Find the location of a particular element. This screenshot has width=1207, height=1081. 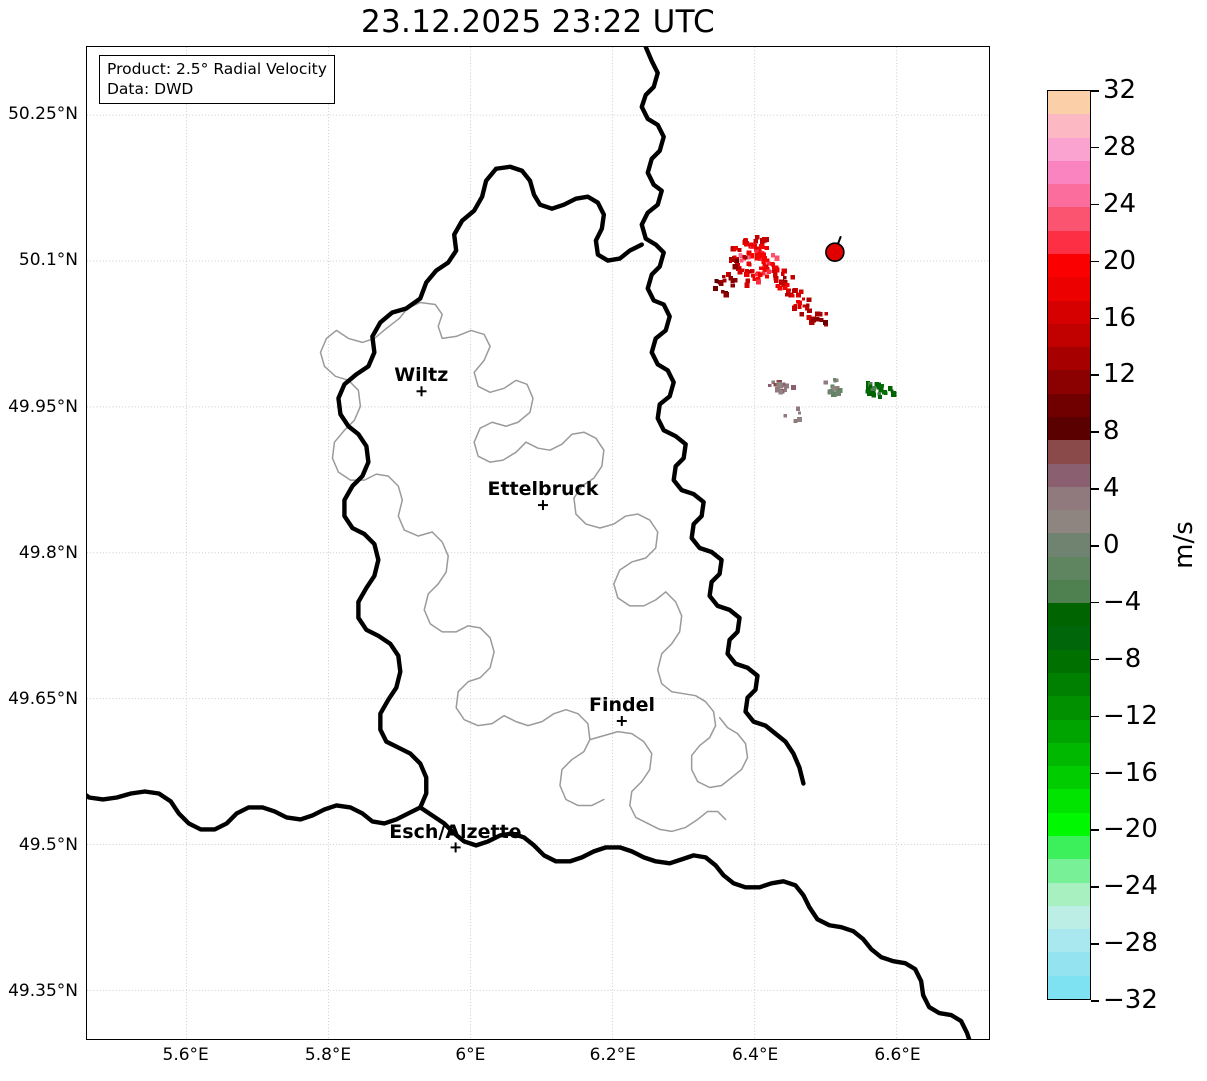

y-axis-tick-label: 50.25°N is located at coordinates (43, 114).